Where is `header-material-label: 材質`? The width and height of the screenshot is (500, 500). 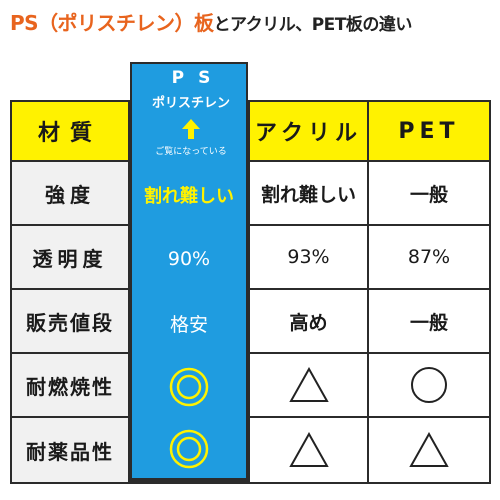 header-material-label: 材質 is located at coordinates (70, 131).